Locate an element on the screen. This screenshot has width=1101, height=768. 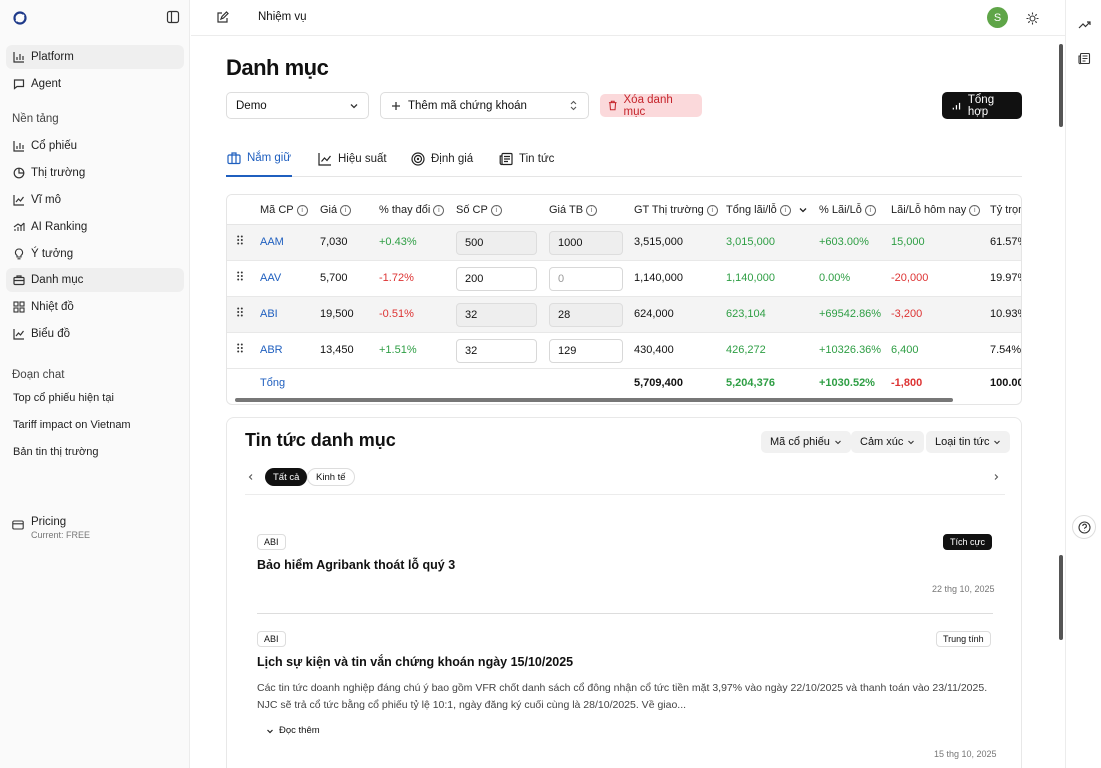
stock-code-link: AAM is located at coordinates (272, 242).